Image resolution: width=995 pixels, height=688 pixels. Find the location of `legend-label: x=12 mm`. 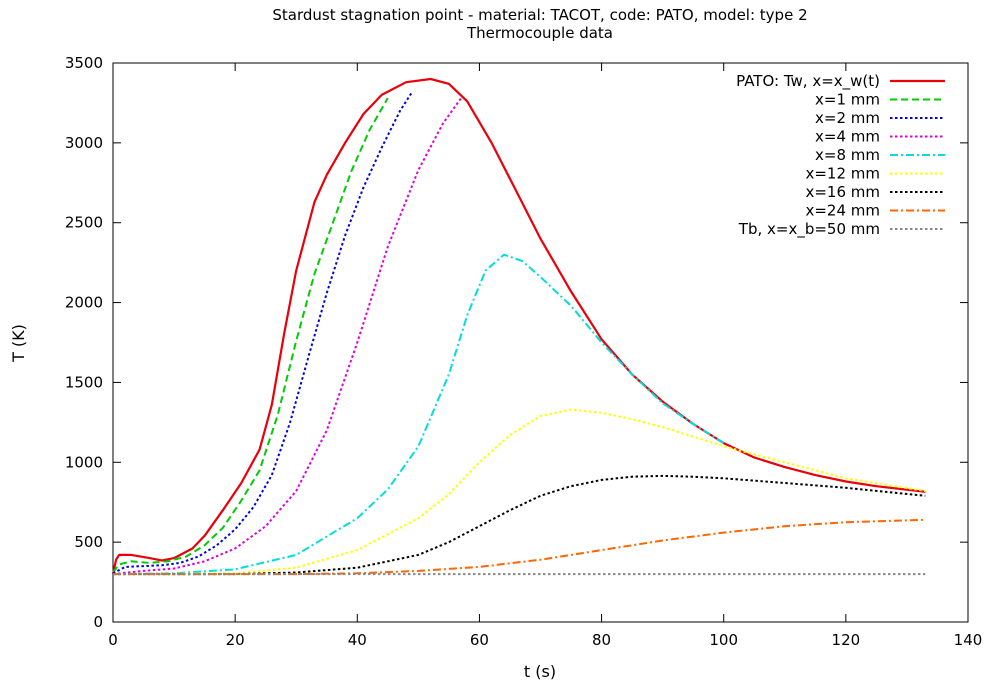

legend-label: x=12 mm is located at coordinates (842, 174).